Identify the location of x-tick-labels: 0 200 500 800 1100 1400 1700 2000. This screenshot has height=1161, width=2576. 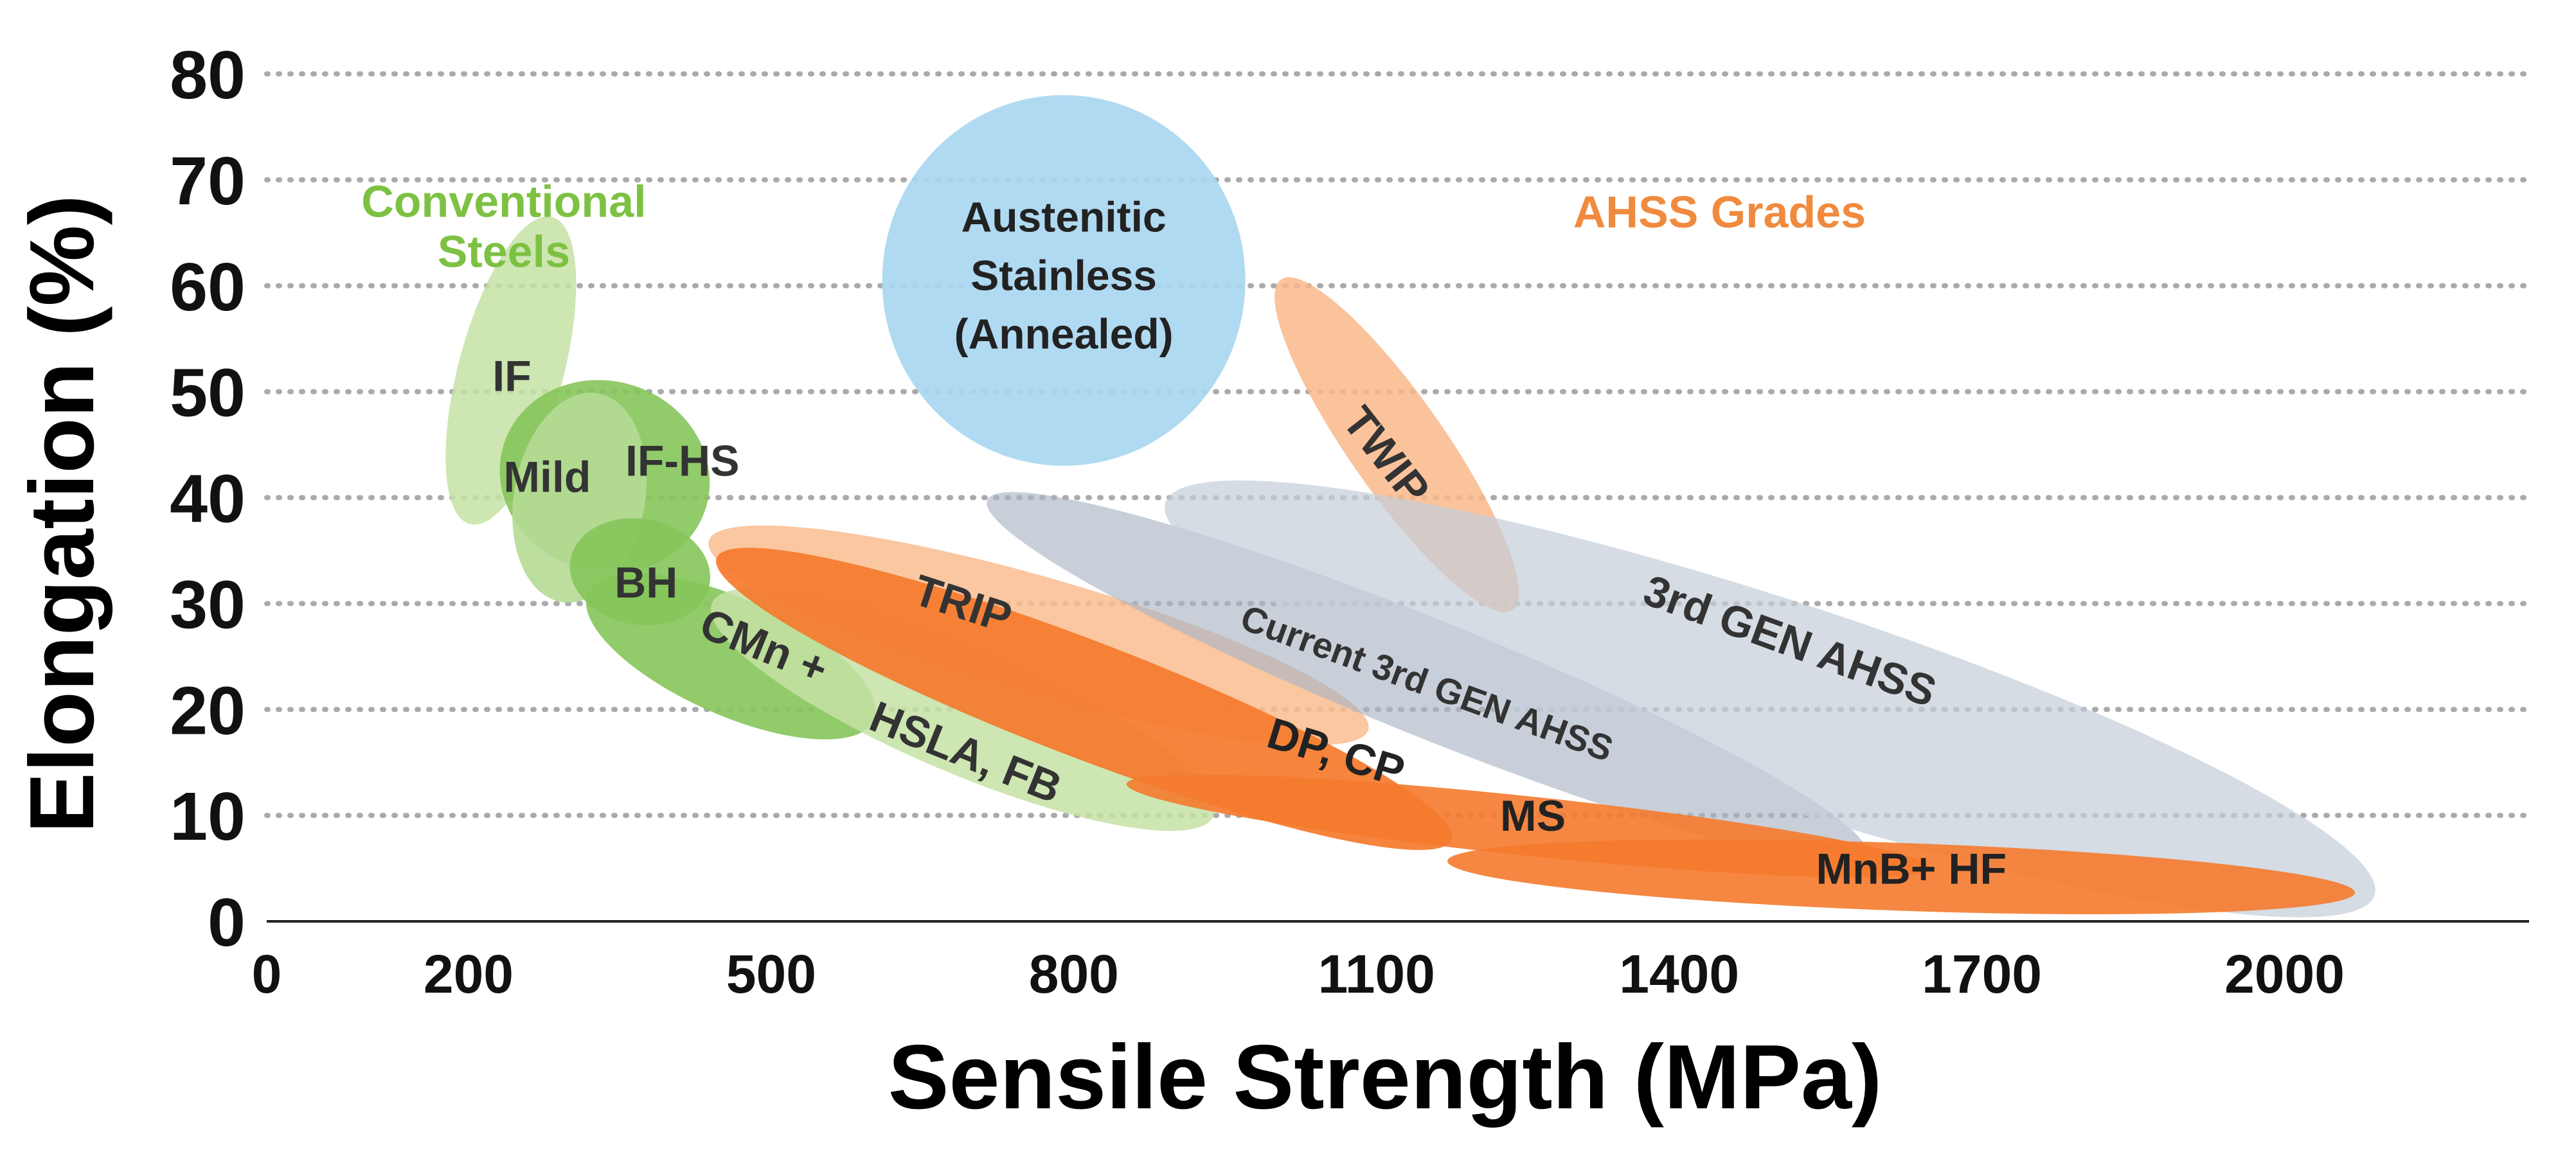
(1298, 974).